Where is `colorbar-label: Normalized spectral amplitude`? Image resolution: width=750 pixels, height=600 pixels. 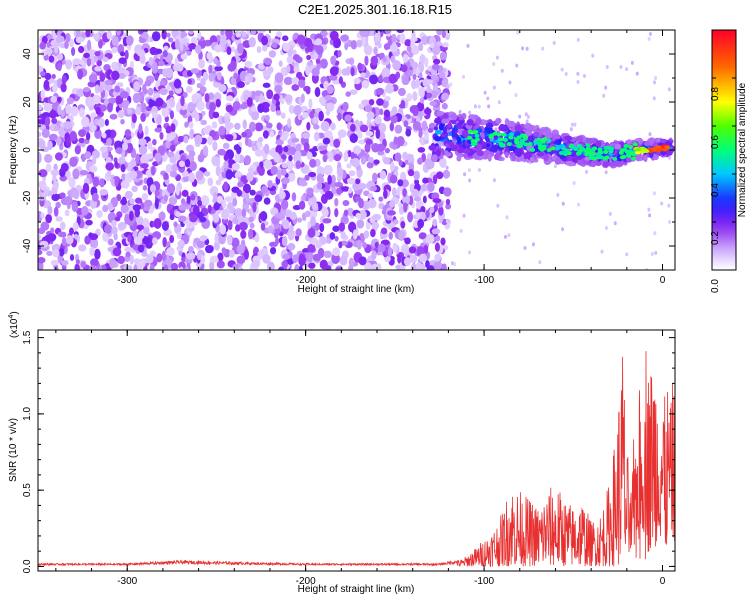 colorbar-label: Normalized spectral amplitude is located at coordinates (742, 149).